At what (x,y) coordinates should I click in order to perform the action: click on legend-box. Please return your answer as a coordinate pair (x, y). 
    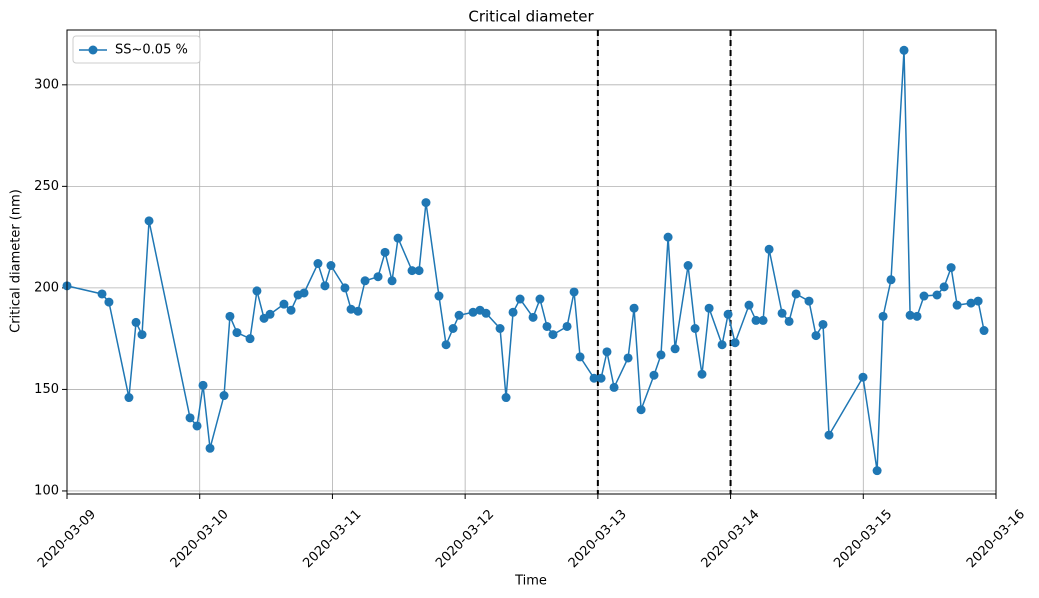
    Looking at the image, I should click on (136, 49).